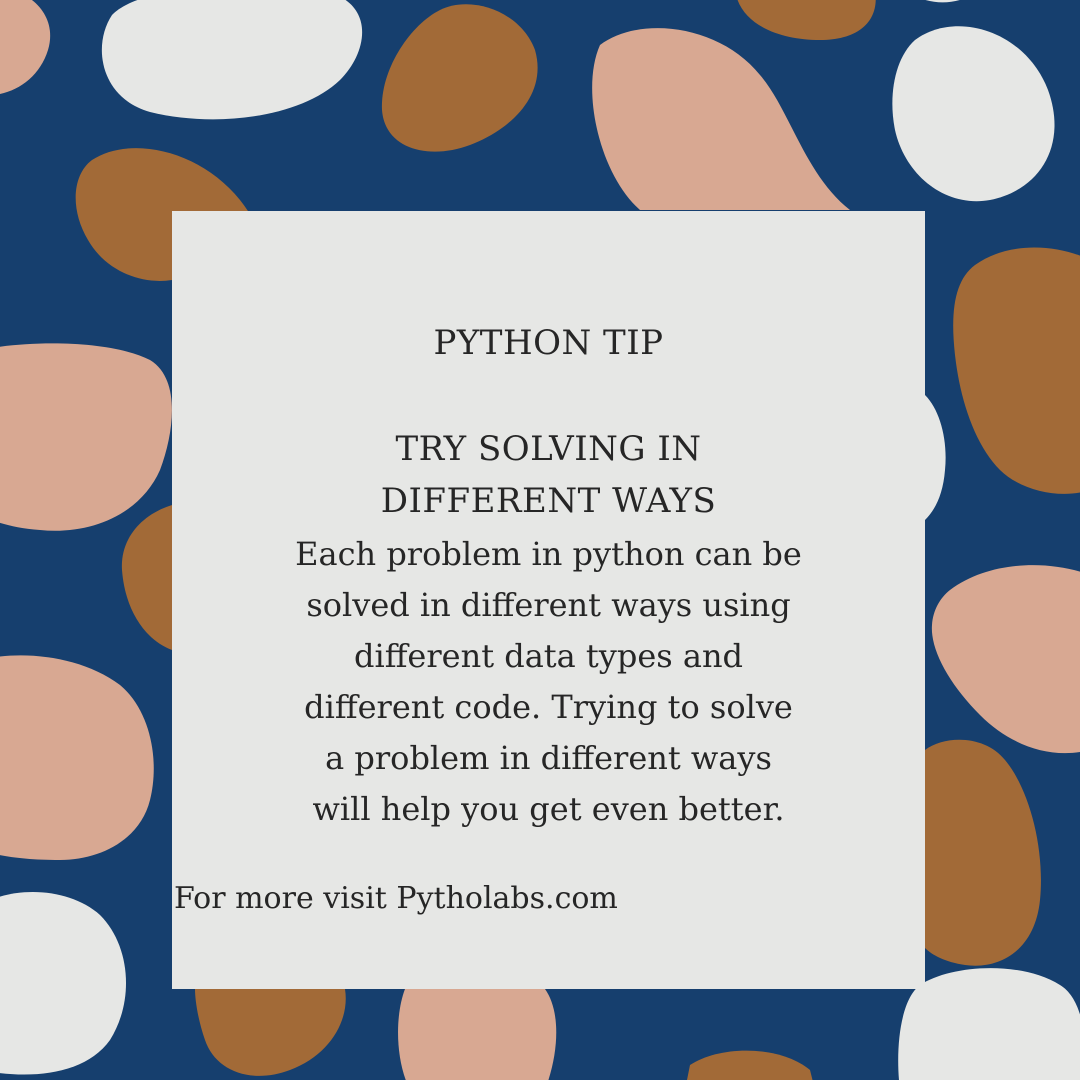  Describe the element at coordinates (548, 605) in the screenshot. I see `tip-body-line: solved in different ways using` at that location.